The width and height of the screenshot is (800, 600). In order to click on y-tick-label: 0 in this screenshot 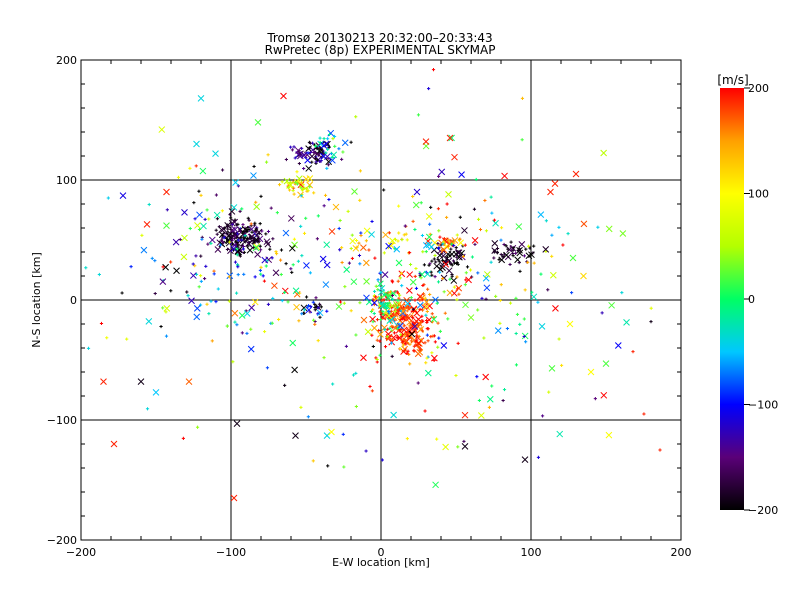, I will do `click(73, 300)`.